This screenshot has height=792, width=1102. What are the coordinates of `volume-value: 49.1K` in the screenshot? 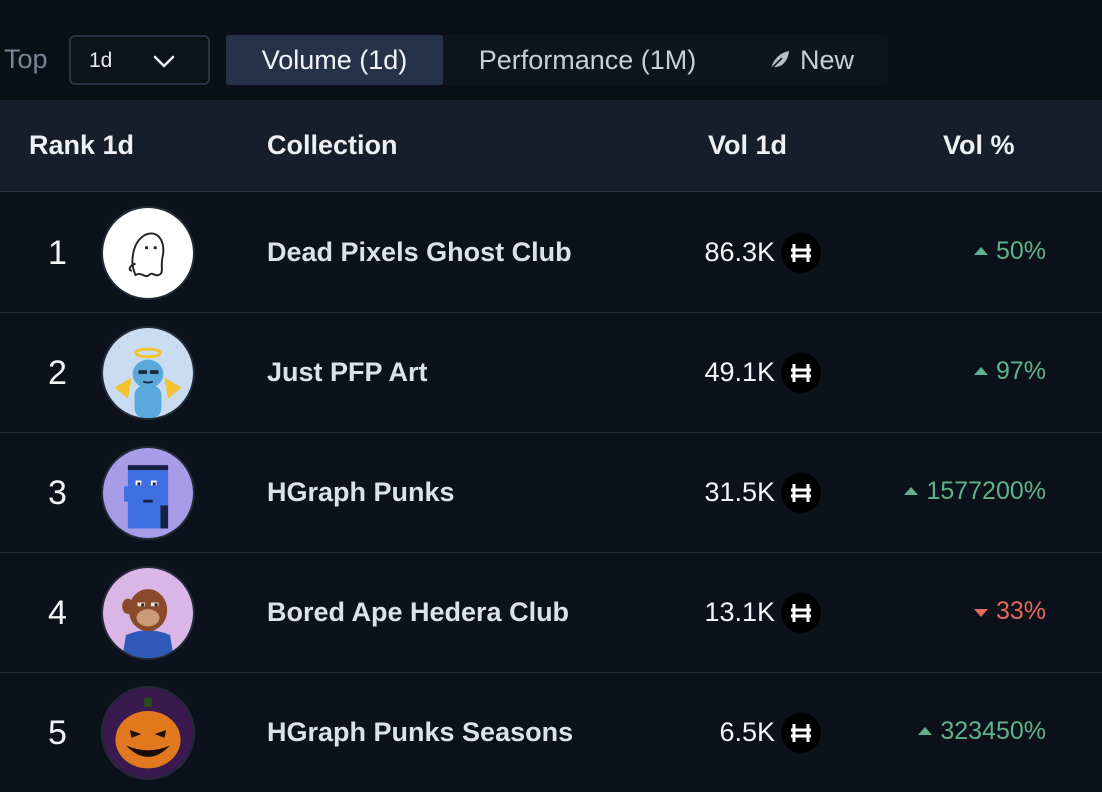 It's located at (739, 372).